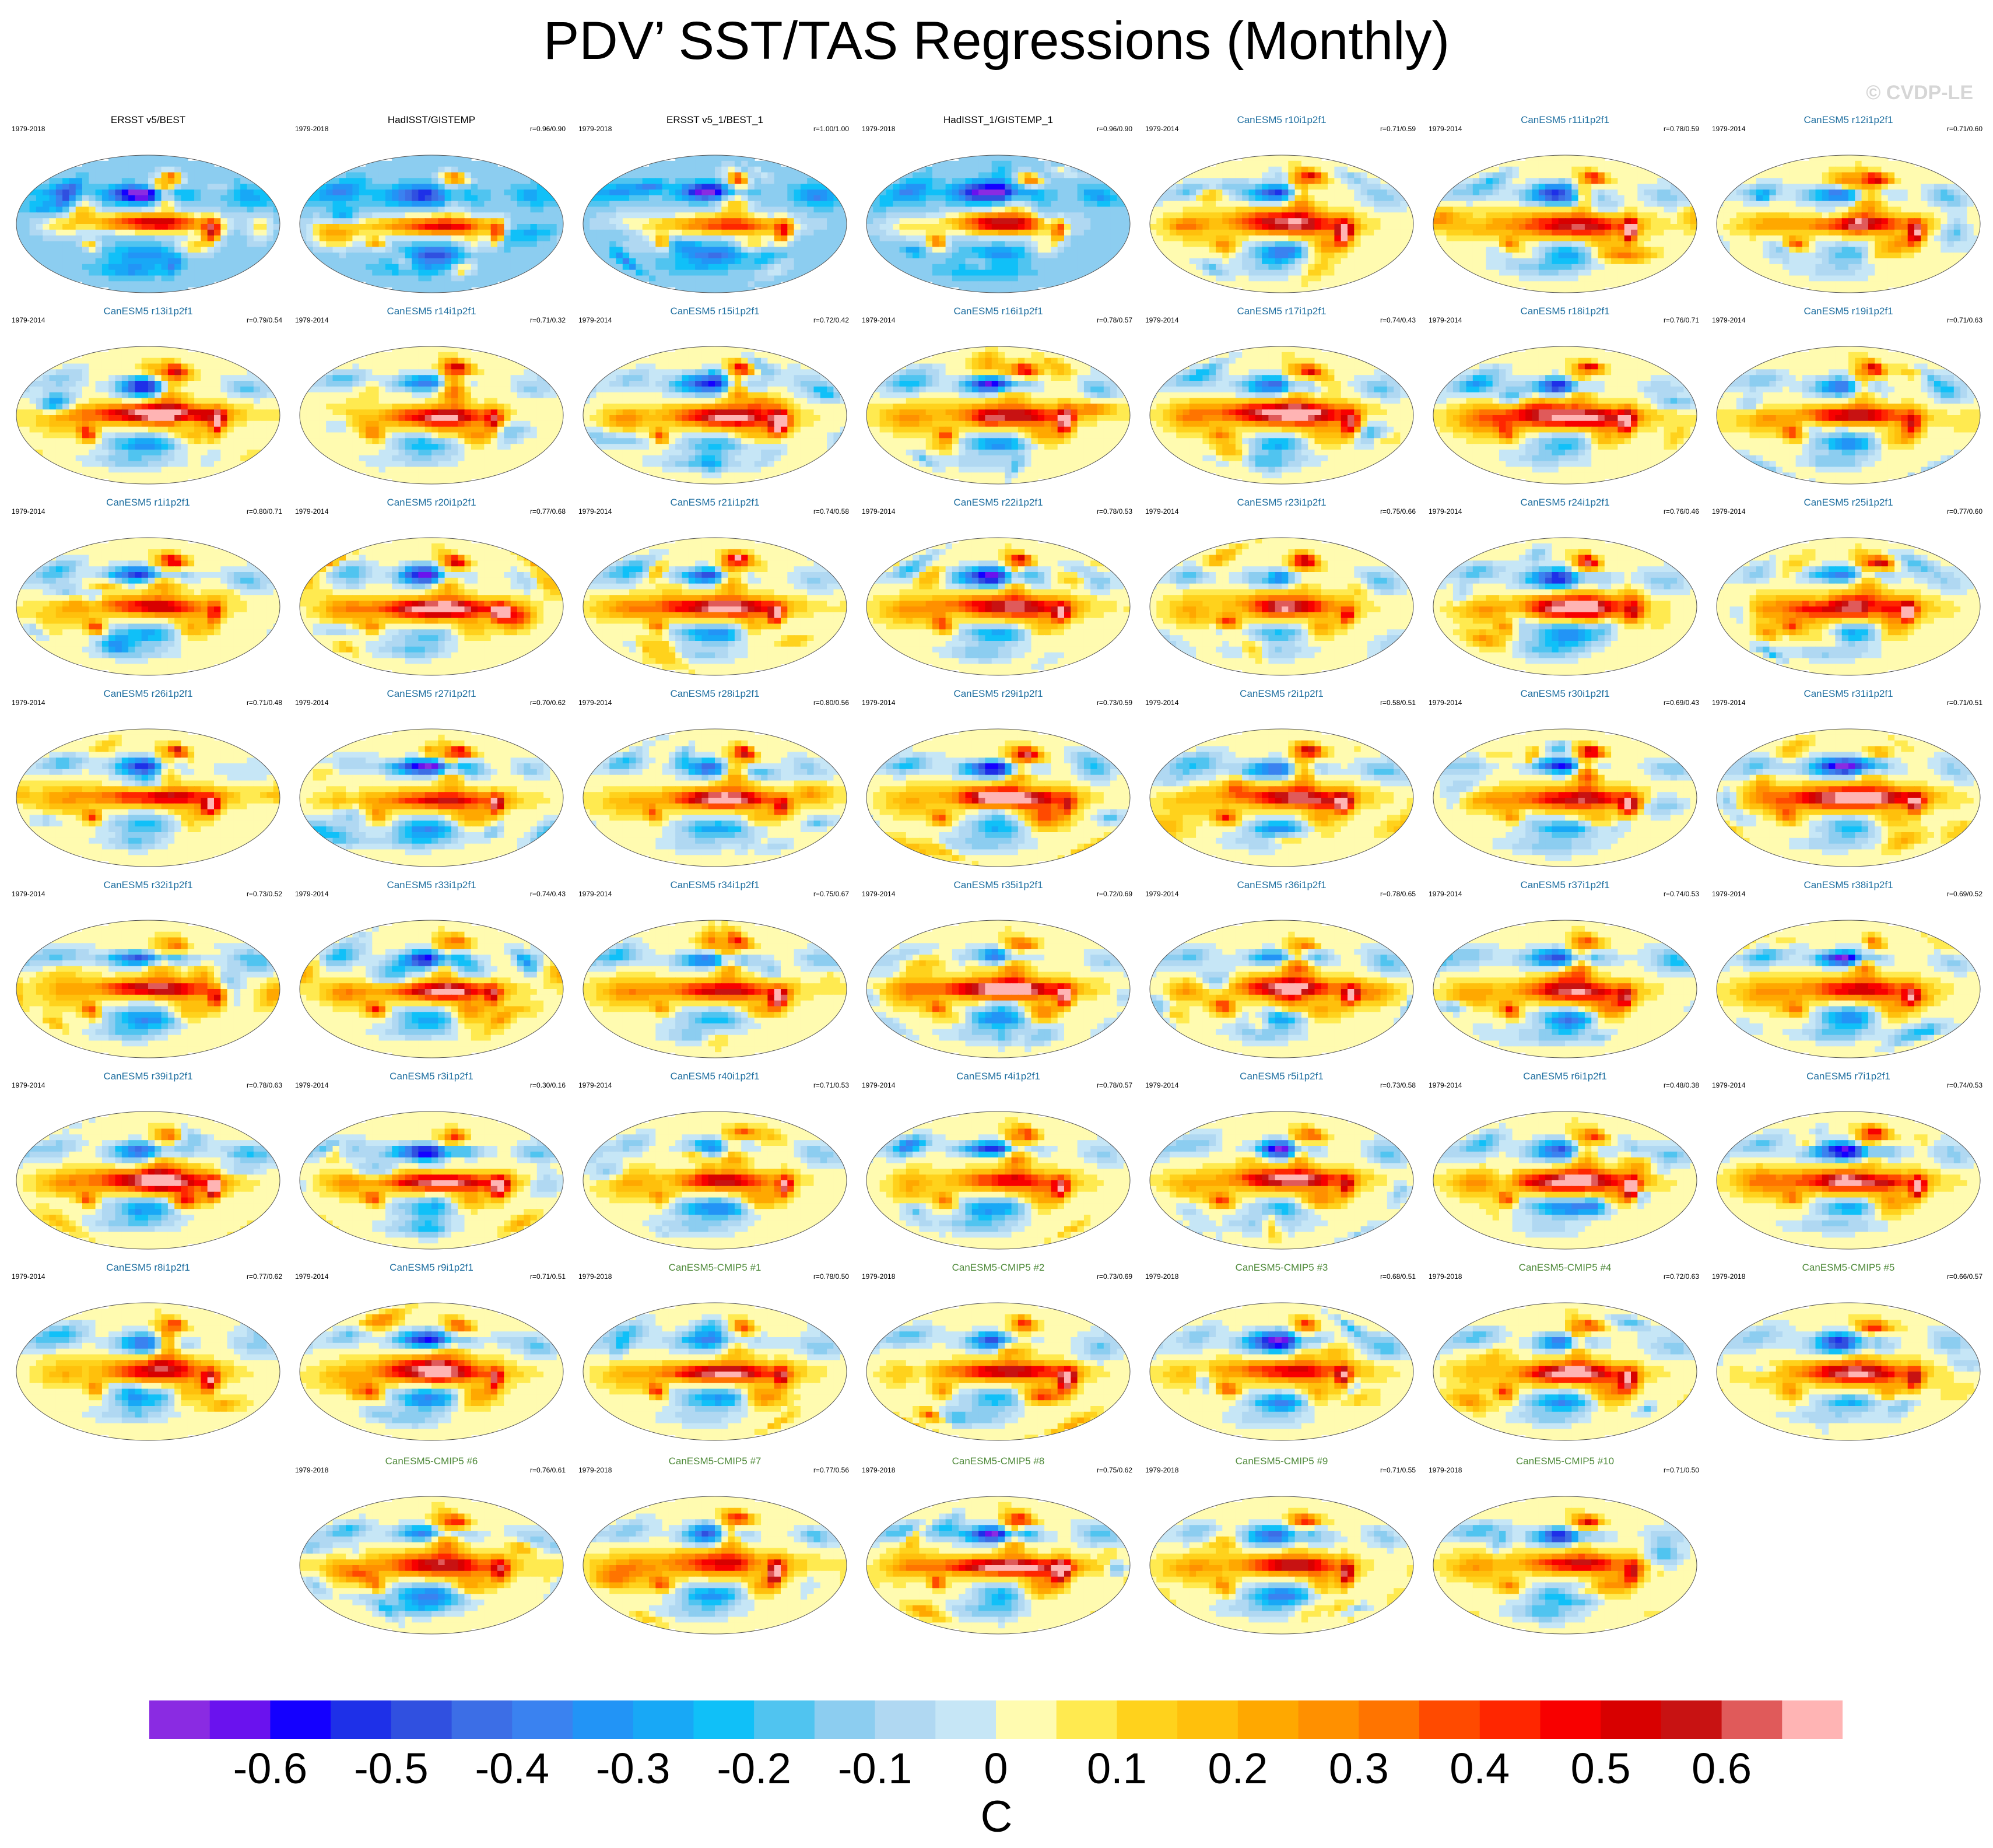 The height and width of the screenshot is (1848, 1993). What do you see at coordinates (1398, 511) in the screenshot?
I see `panel-correlation: r=0.75/0.66` at bounding box center [1398, 511].